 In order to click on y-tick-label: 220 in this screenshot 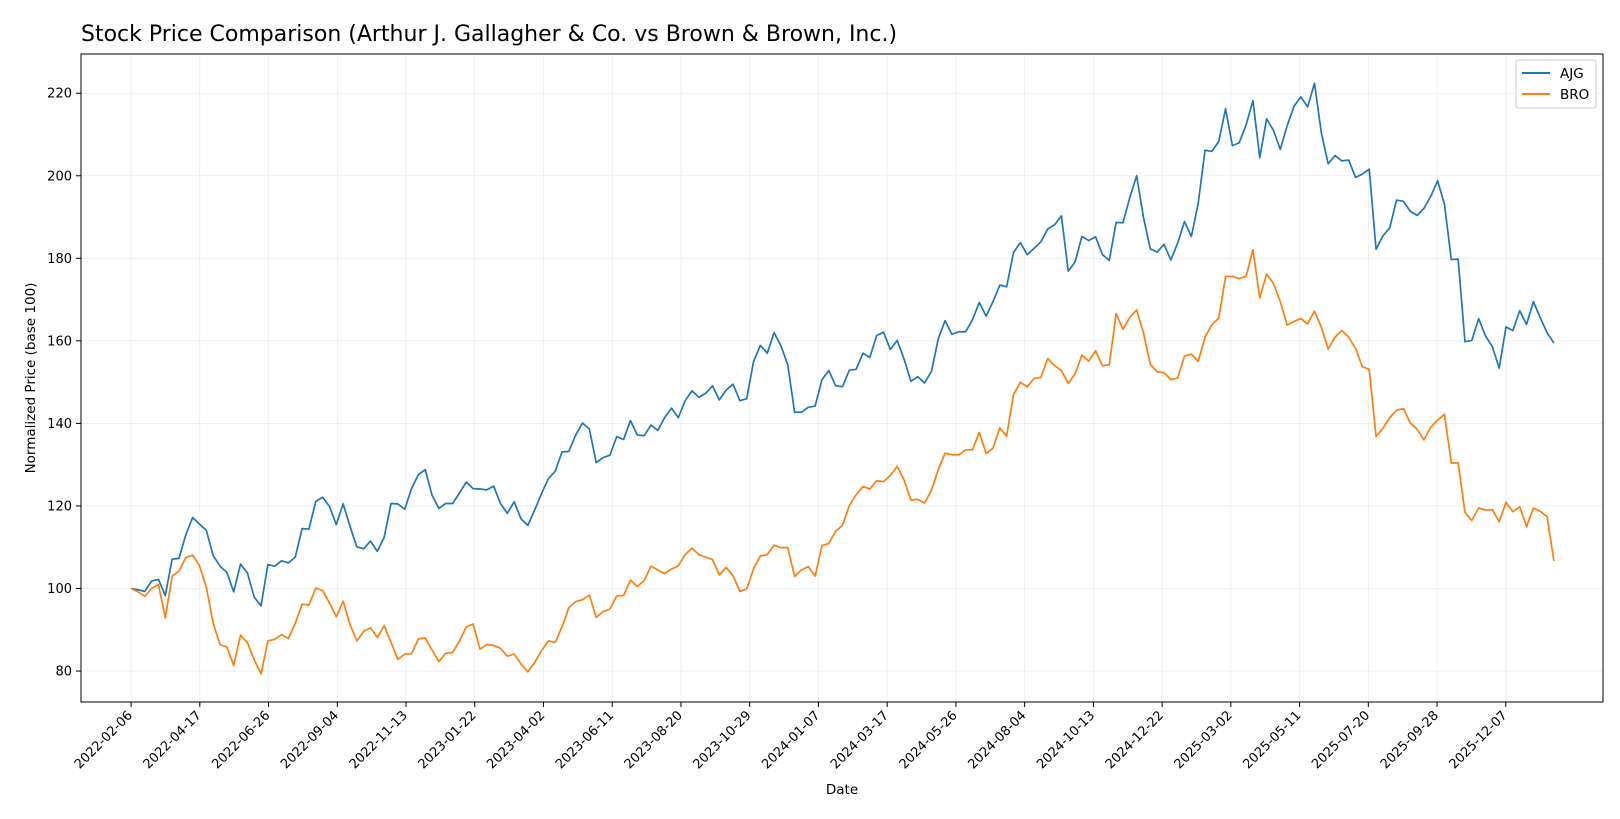, I will do `click(59, 94)`.